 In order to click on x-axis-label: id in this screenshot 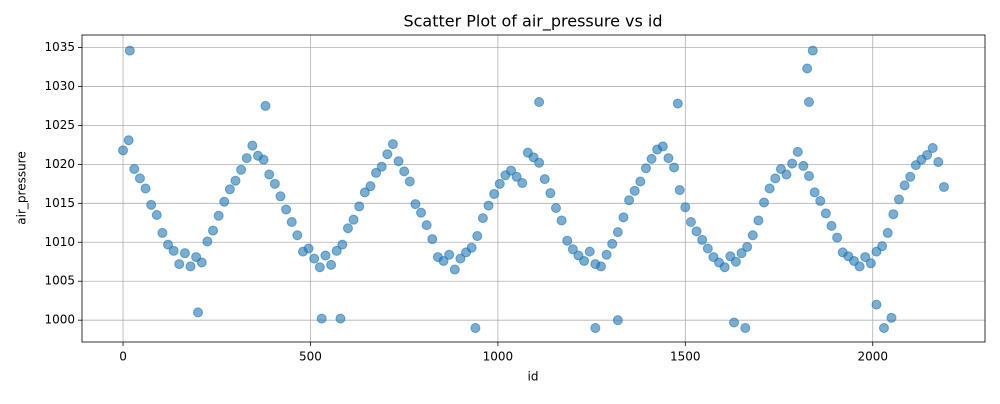, I will do `click(533, 377)`.